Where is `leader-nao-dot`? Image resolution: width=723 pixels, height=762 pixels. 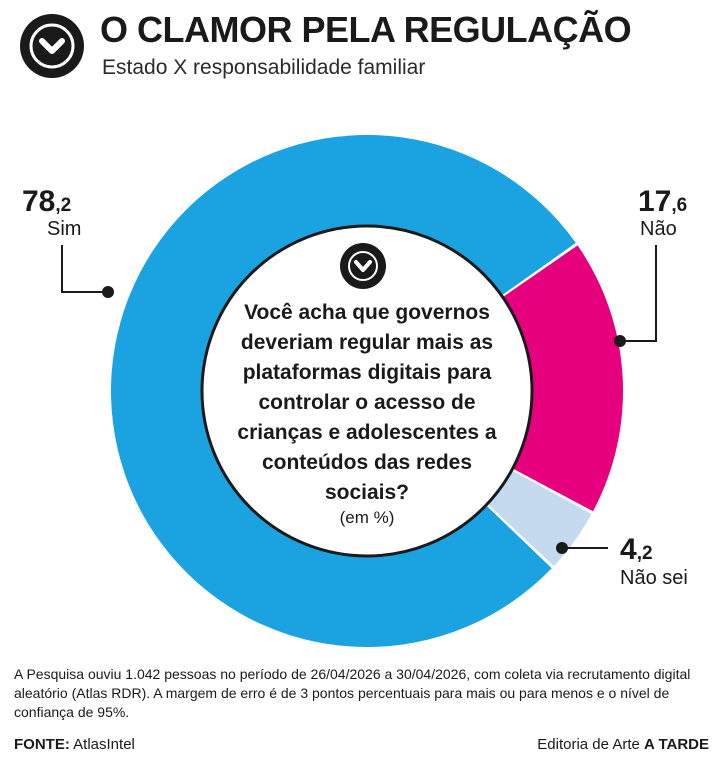
leader-nao-dot is located at coordinates (620, 341).